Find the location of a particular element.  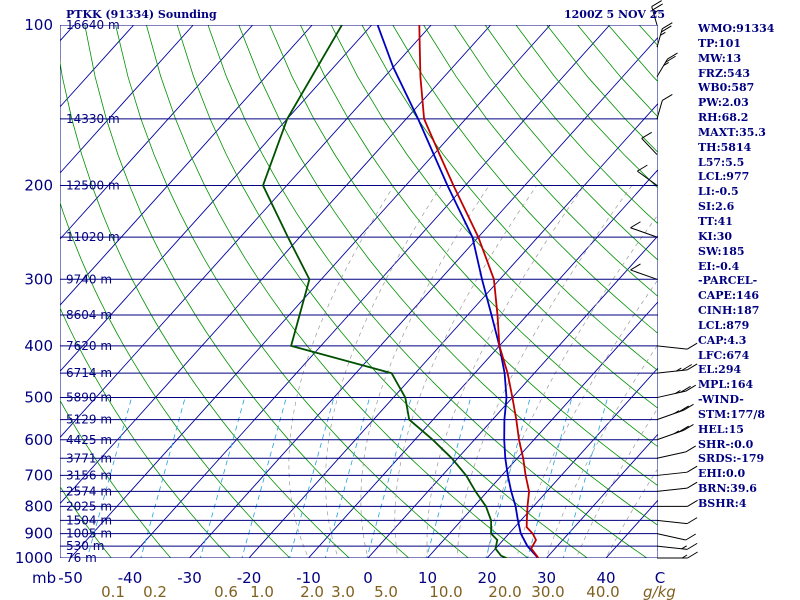

index-line: BRN:39.6 is located at coordinates (727, 489).